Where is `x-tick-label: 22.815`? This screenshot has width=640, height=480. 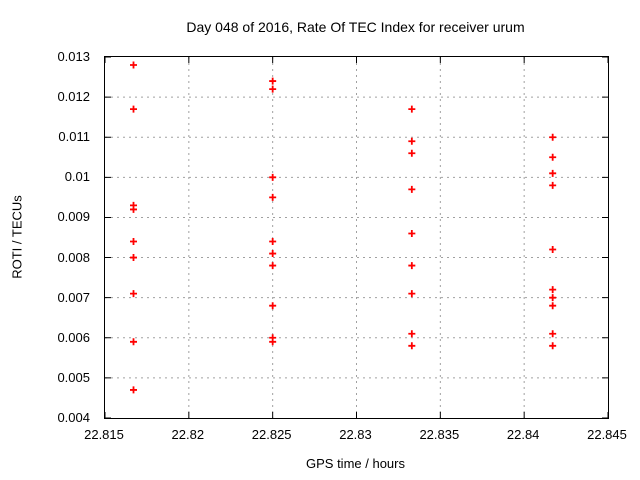 x-tick-label: 22.815 is located at coordinates (104, 434).